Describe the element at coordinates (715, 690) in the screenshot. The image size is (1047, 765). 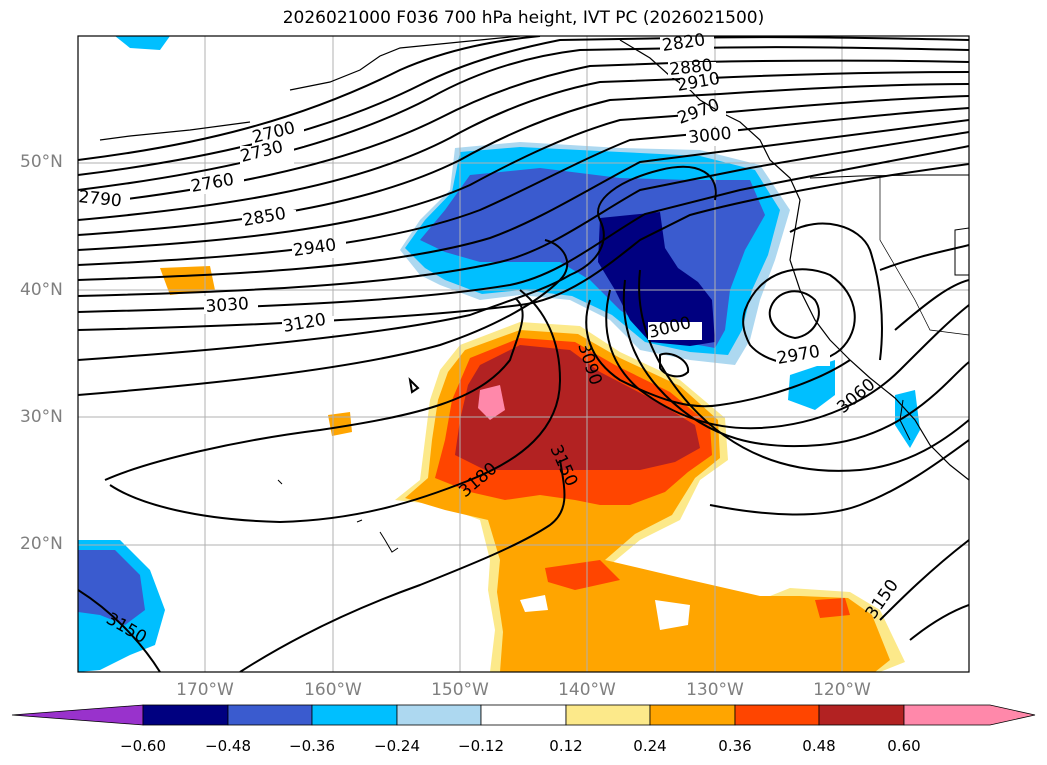
I see `lon-label: 130°W` at that location.